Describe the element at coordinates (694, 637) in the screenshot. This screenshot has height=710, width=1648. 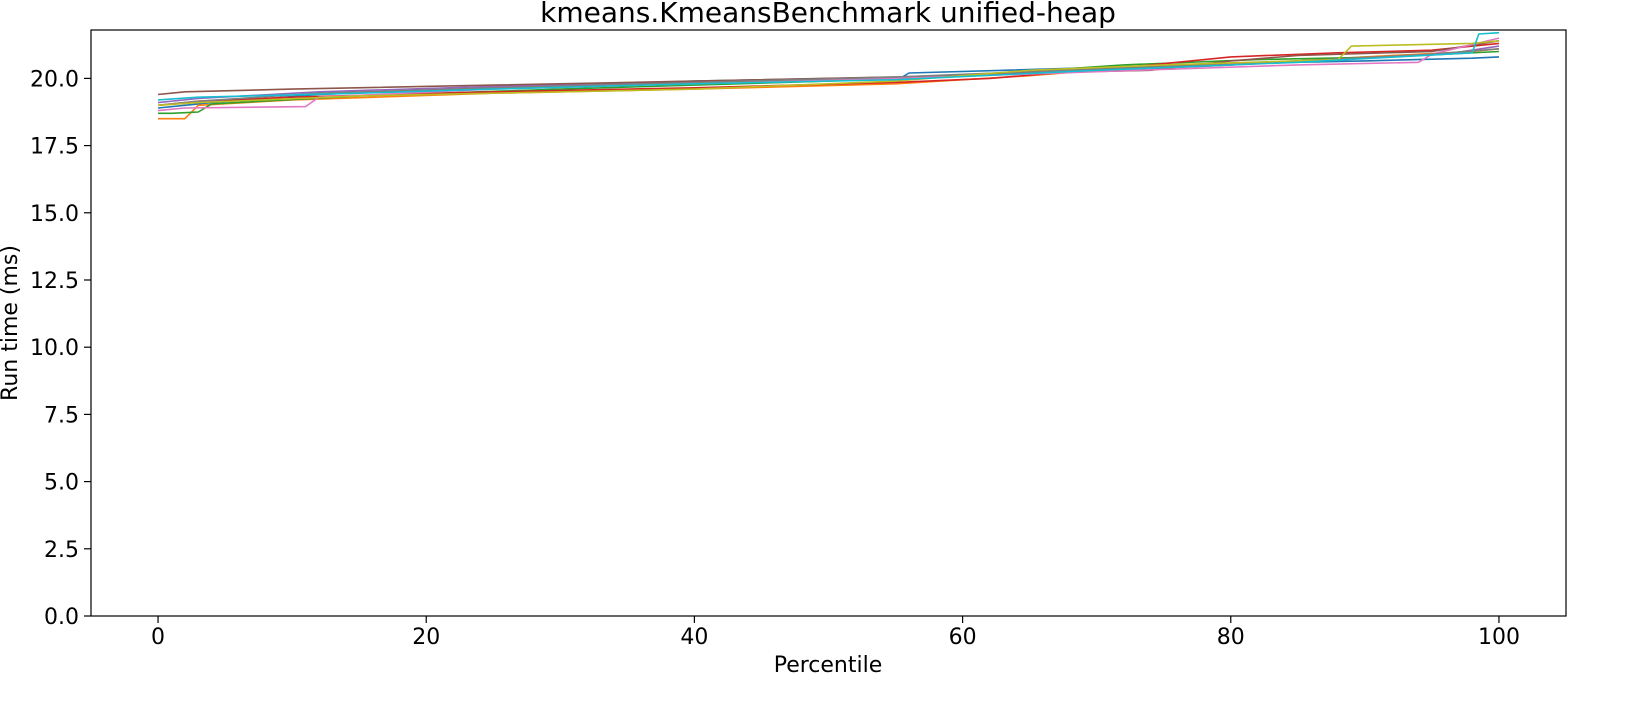
I see `x-tick-label: 40` at that location.